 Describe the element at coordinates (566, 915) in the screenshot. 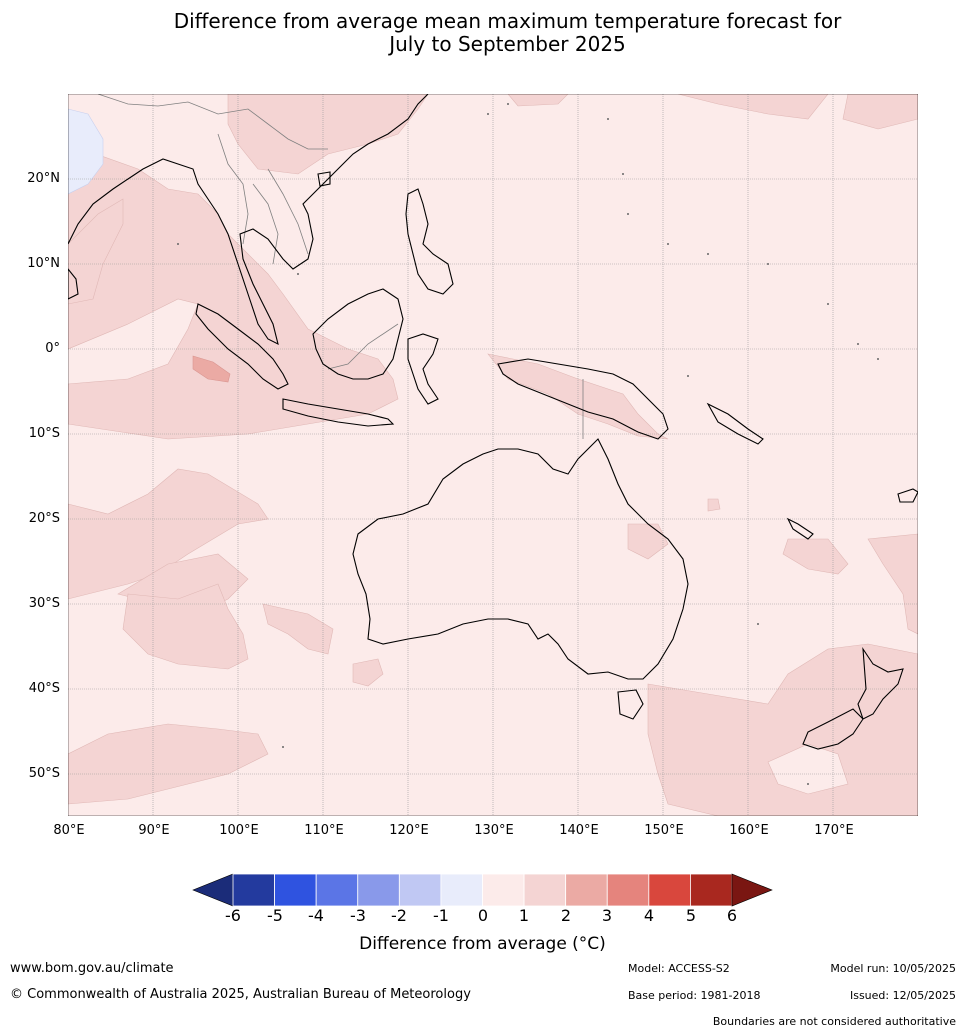

I see `colorbar-tick: 2` at that location.